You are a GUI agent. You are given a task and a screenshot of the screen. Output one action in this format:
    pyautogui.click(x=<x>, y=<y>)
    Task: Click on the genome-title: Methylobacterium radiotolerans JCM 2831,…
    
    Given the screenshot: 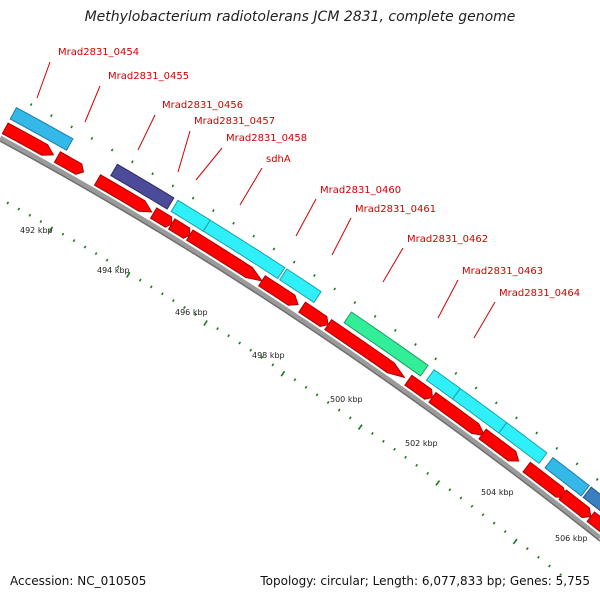 What is the action you would take?
    pyautogui.click(x=300, y=17)
    